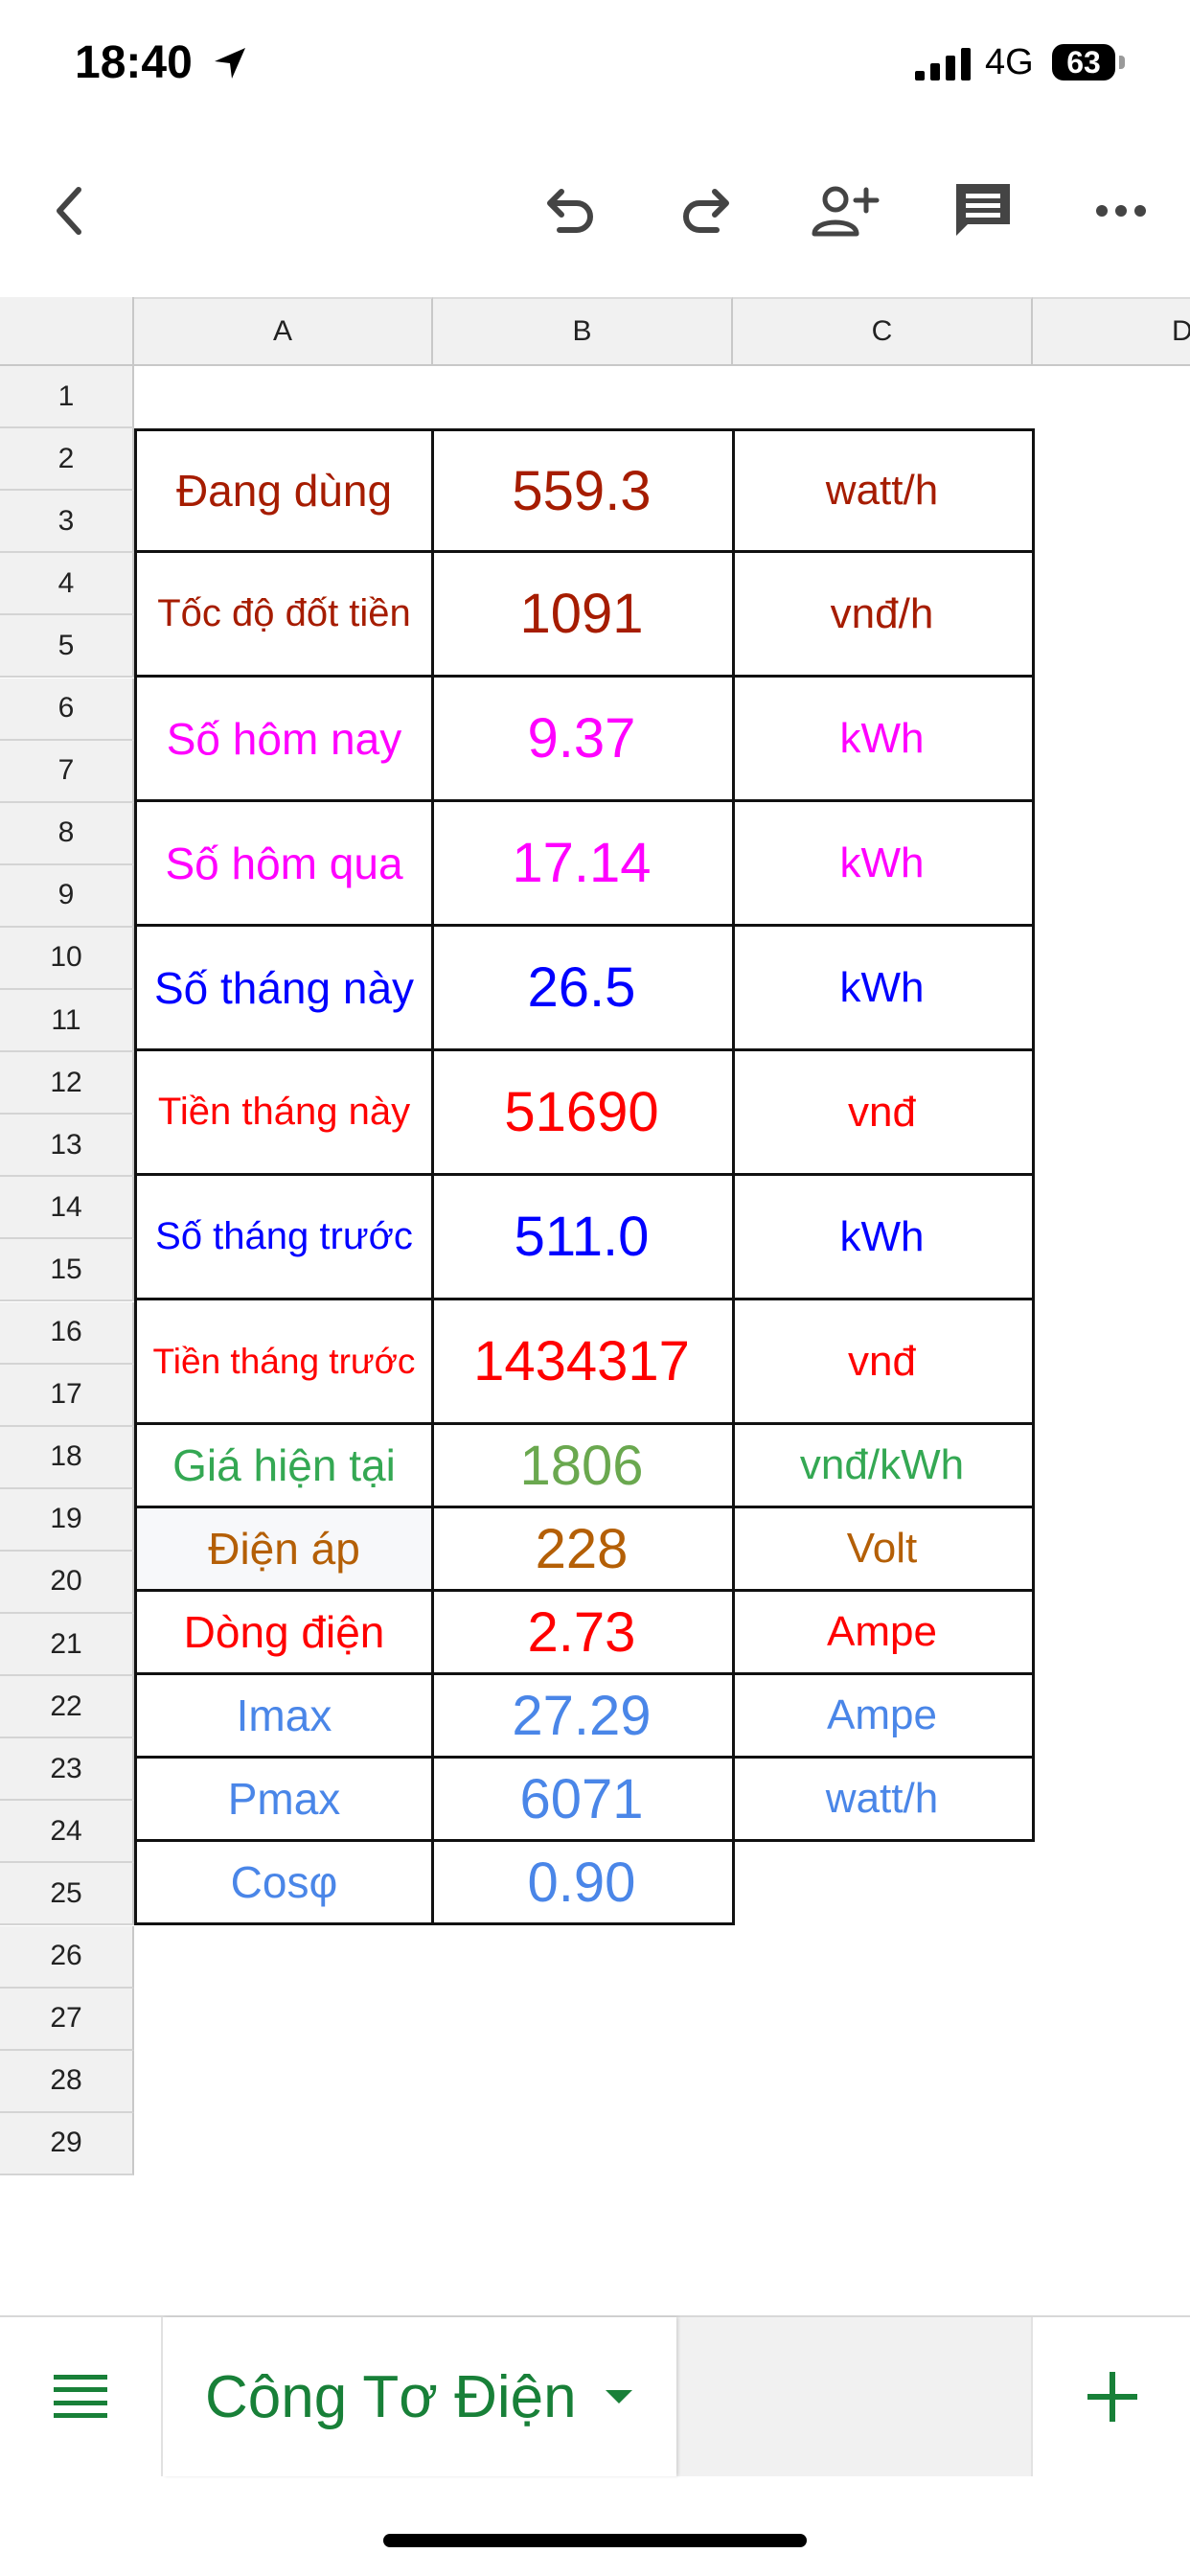 Image resolution: width=1190 pixels, height=2576 pixels. Describe the element at coordinates (67, 1957) in the screenshot. I see `row-header: 26` at that location.